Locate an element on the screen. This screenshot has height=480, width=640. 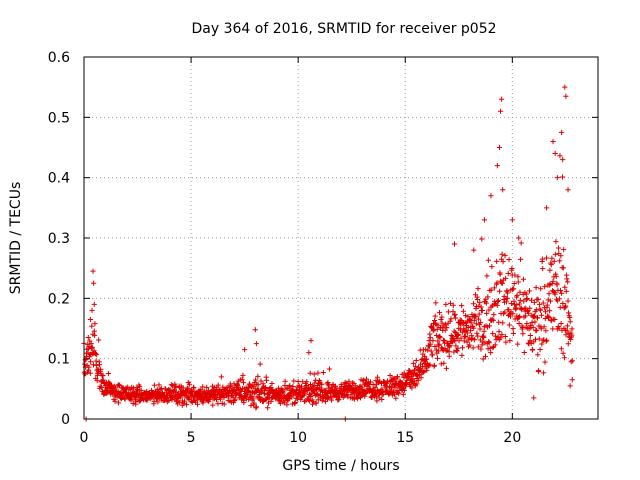
y-tick-label: 0.4 is located at coordinates (59, 179).